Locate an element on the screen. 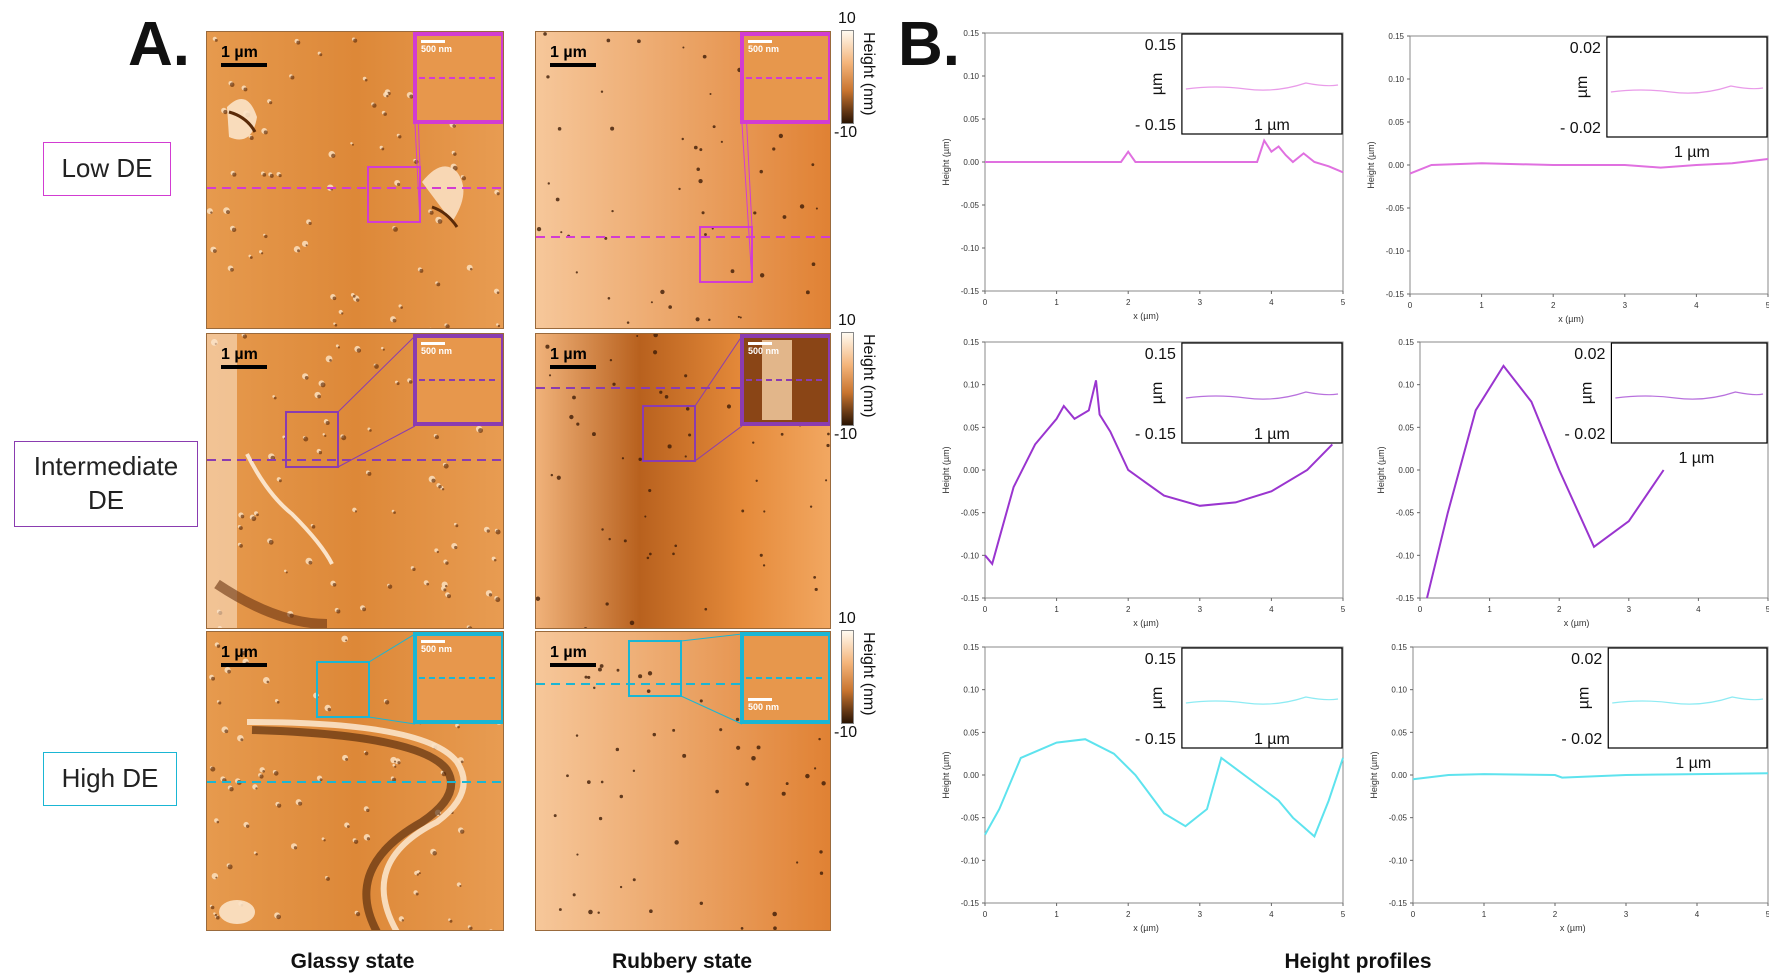  caption-glassy: Glassy state is located at coordinates (352, 961).